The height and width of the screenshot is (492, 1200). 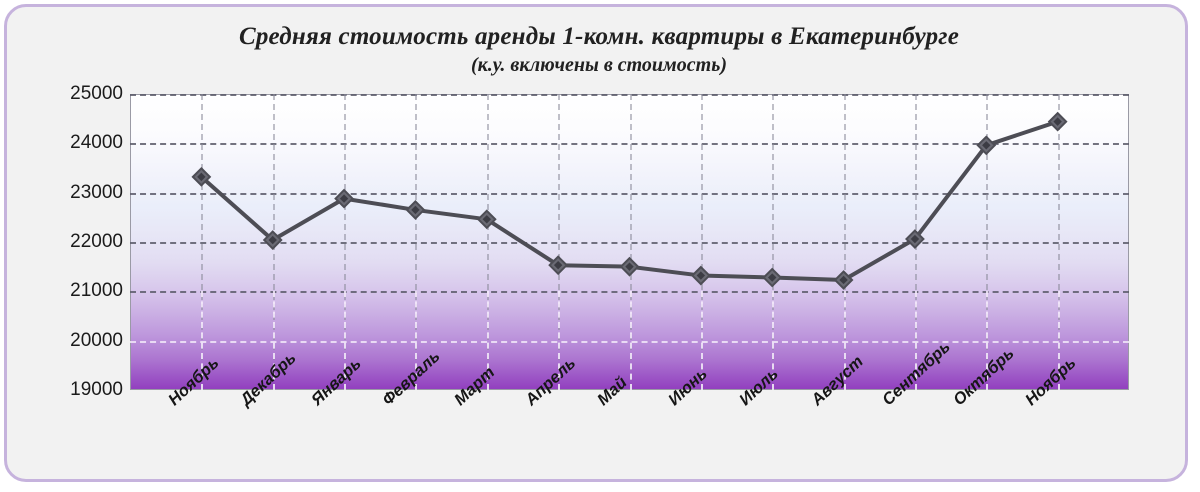 I want to click on y-axis-tick-label: 20000, so click(x=96, y=340).